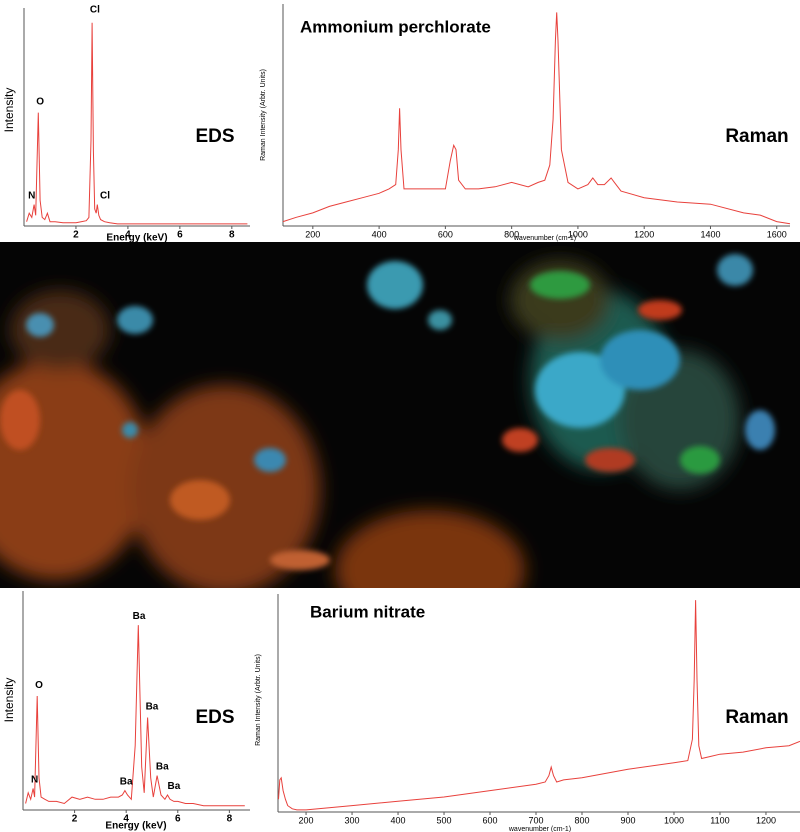 This screenshot has width=800, height=832. What do you see at coordinates (710, 234) in the screenshot?
I see `x-tick-label: 1400` at bounding box center [710, 234].